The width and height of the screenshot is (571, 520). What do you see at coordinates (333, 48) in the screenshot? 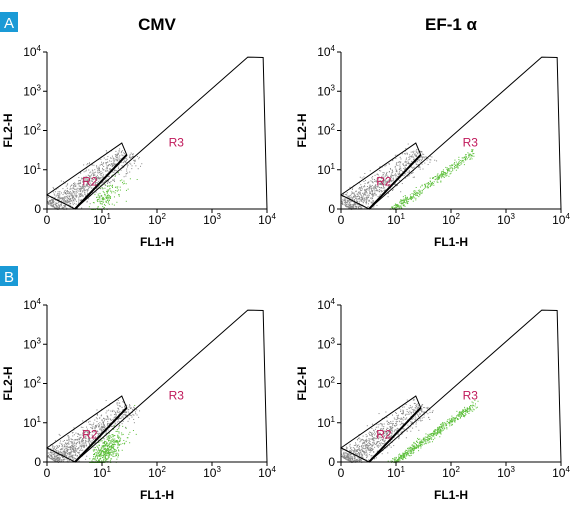
I see `tick-exponent: 4` at bounding box center [333, 48].